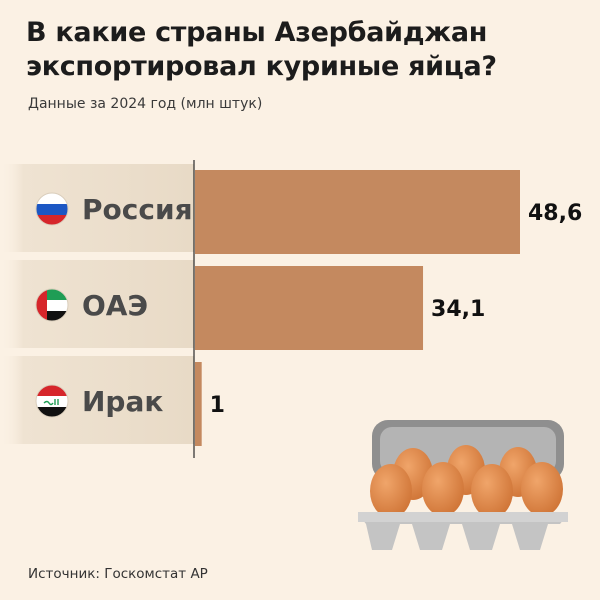 The width and height of the screenshot is (600, 600). What do you see at coordinates (118, 574) in the screenshot?
I see `source-note: Источник: Госкомстат АР` at bounding box center [118, 574].